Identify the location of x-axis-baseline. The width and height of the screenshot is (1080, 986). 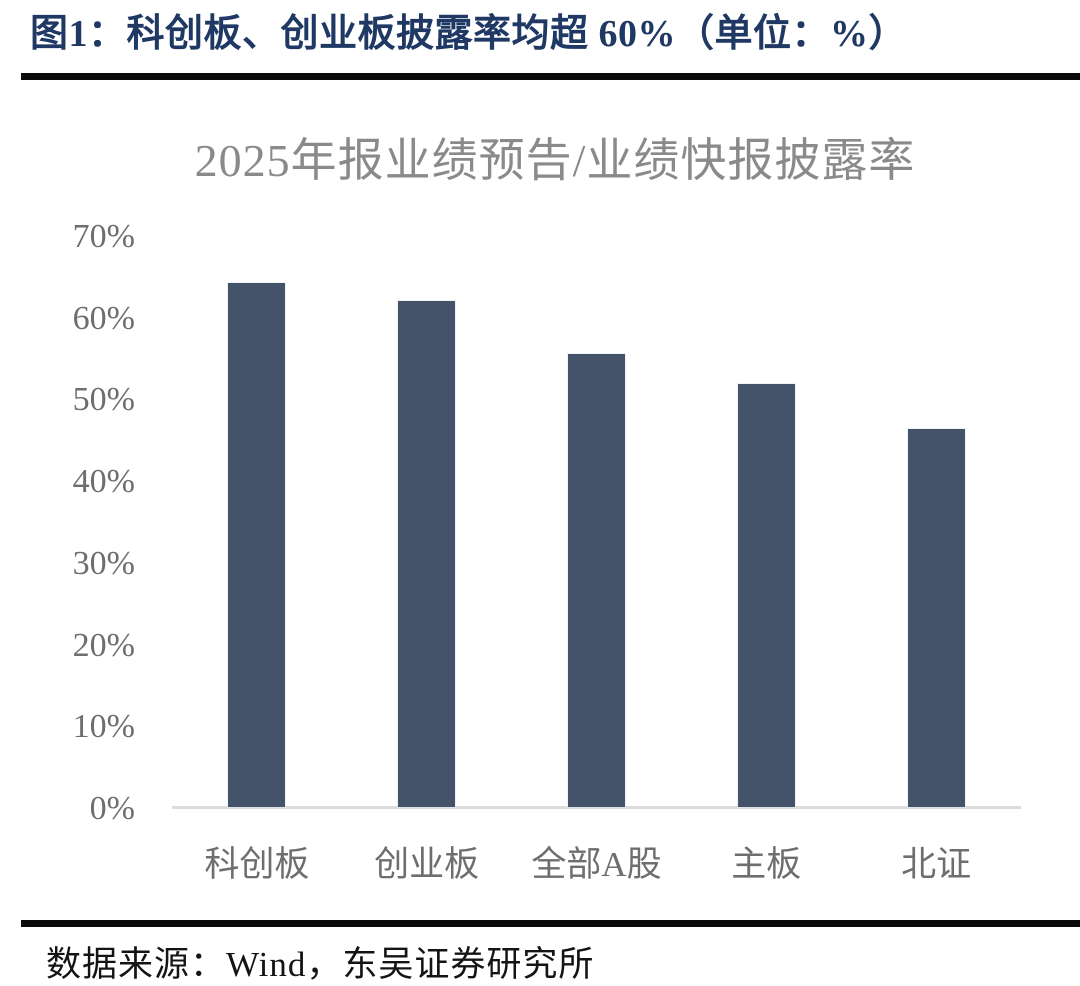
(596, 807).